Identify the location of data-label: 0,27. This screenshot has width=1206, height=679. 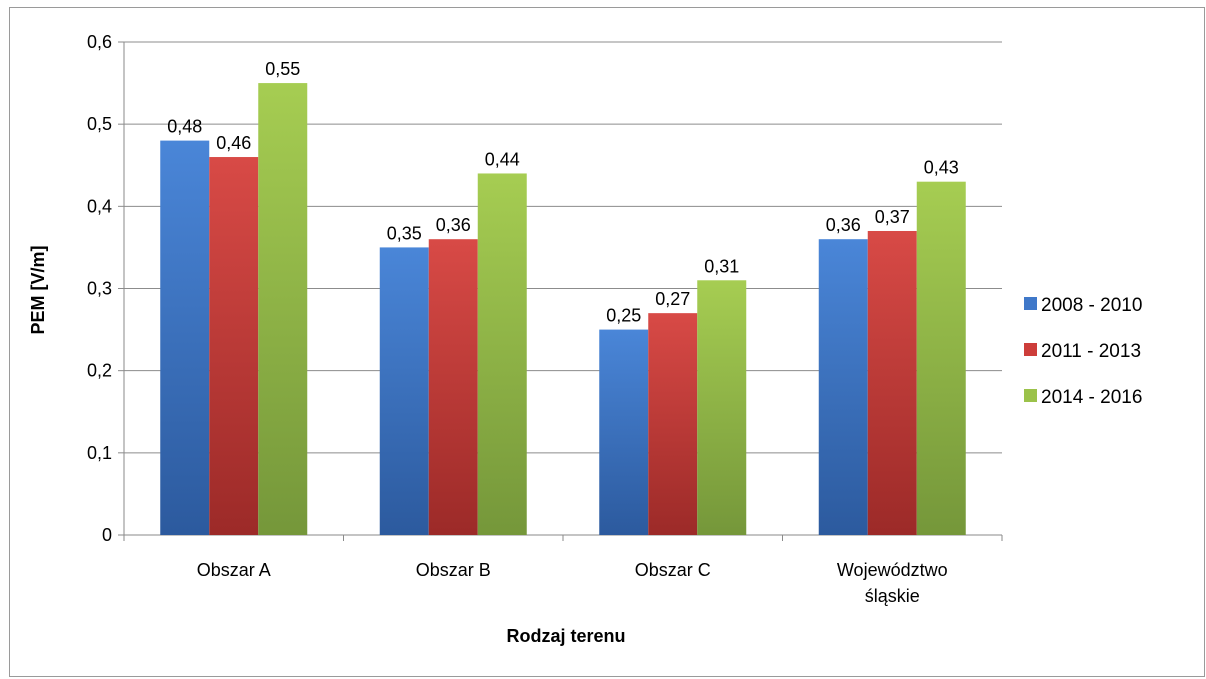
(672, 299).